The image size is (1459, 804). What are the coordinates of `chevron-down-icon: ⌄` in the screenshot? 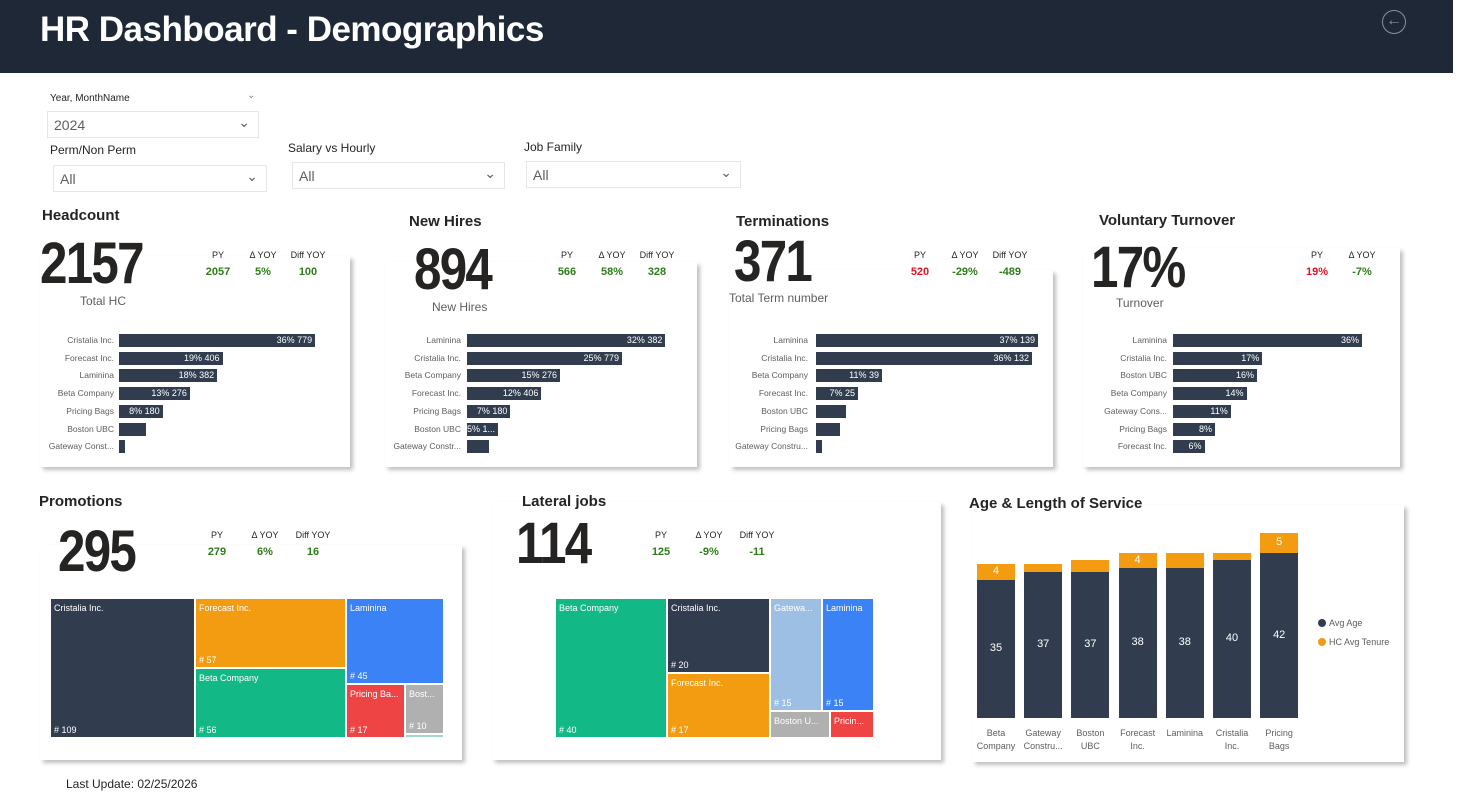 It's located at (251, 95).